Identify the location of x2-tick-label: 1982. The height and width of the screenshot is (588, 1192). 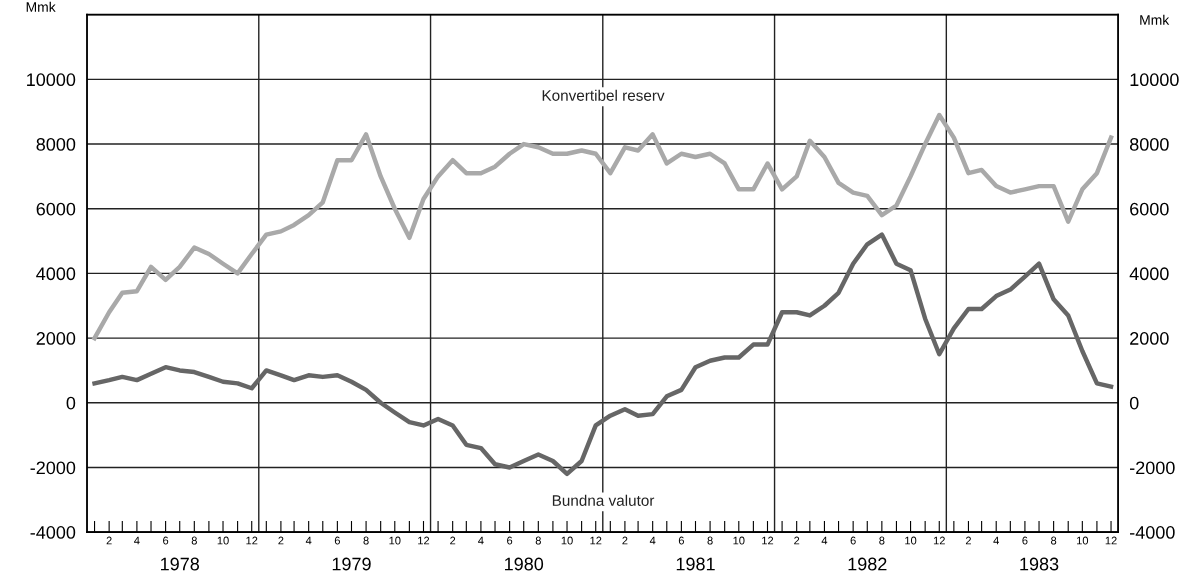
(867, 564).